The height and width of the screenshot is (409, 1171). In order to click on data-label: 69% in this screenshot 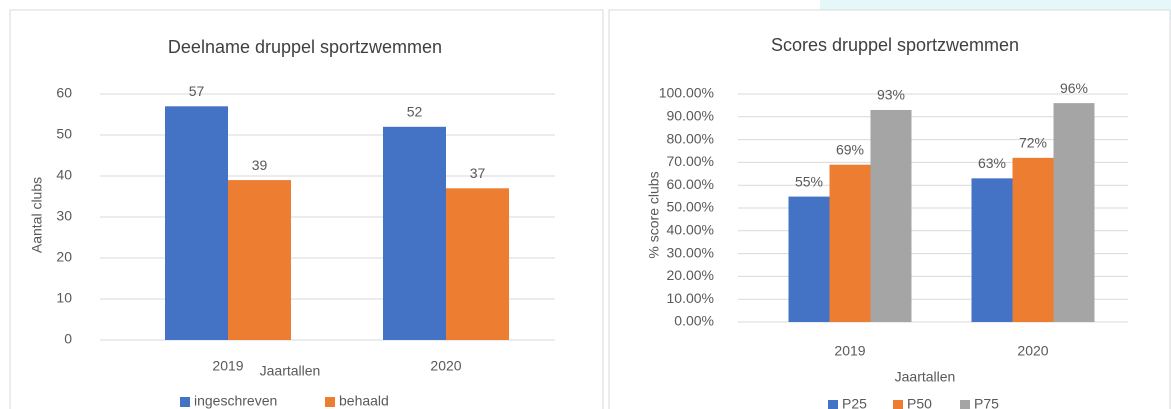, I will do `click(850, 149)`.